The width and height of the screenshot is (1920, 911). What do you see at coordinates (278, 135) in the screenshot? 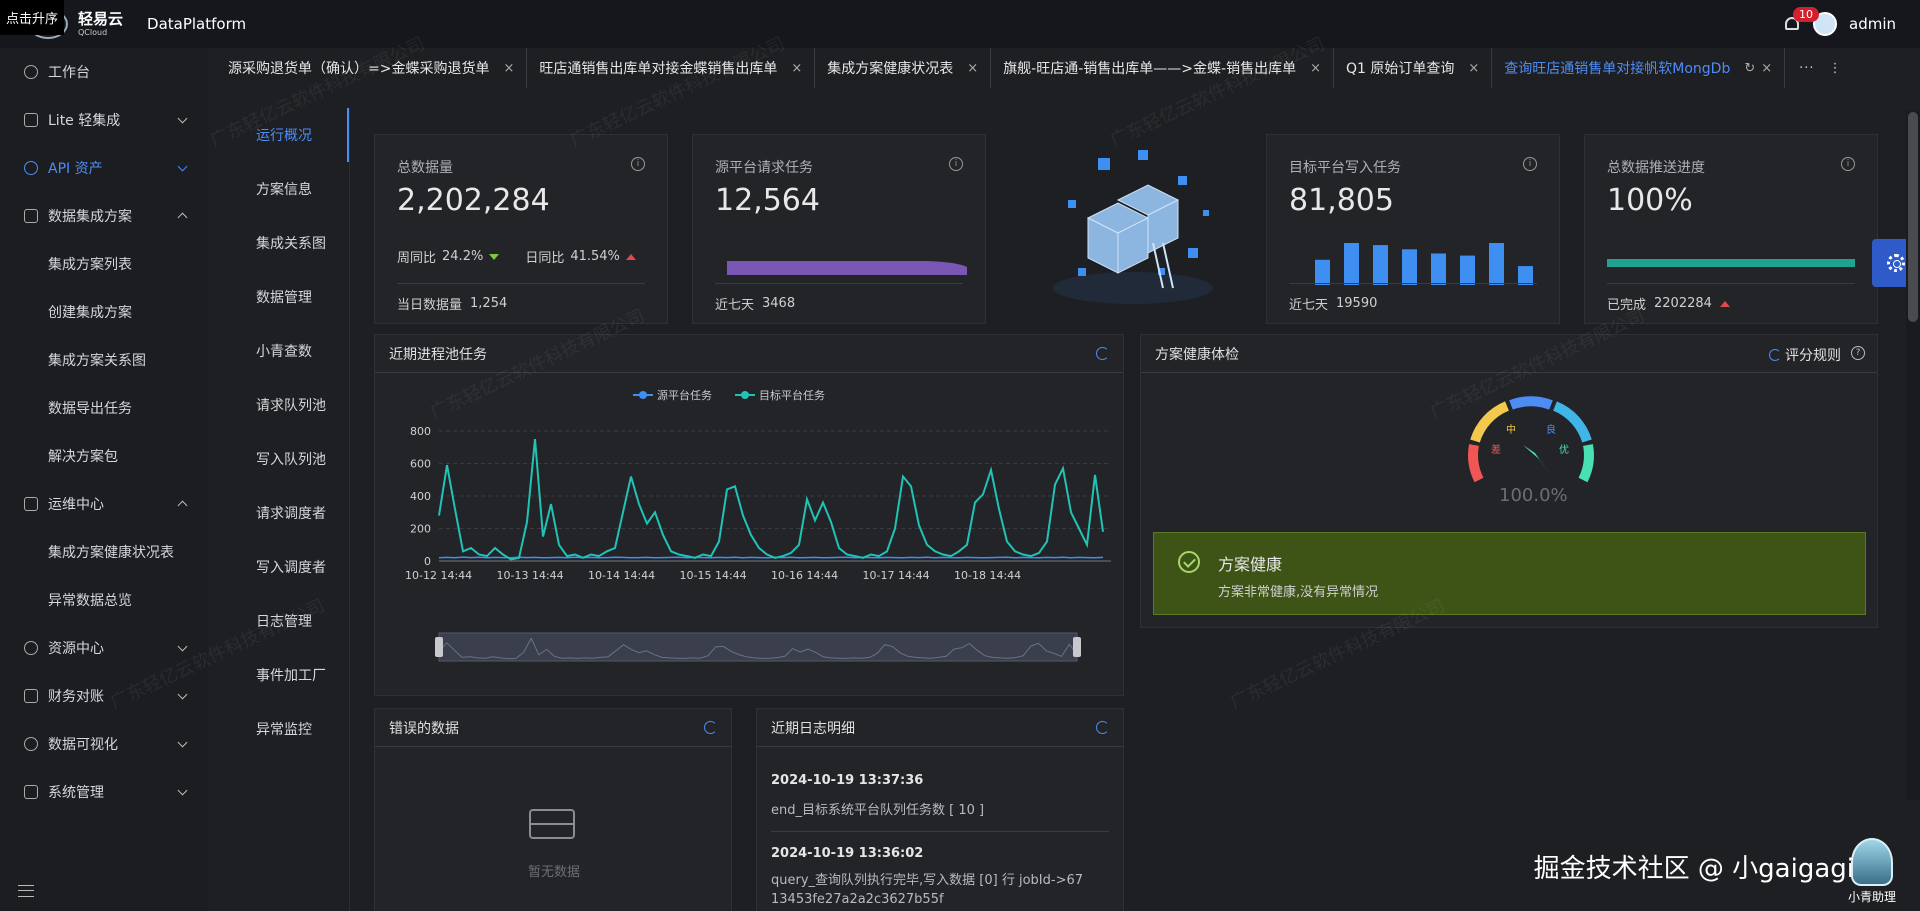
I see `subnav-item: 运行概况` at bounding box center [278, 135].